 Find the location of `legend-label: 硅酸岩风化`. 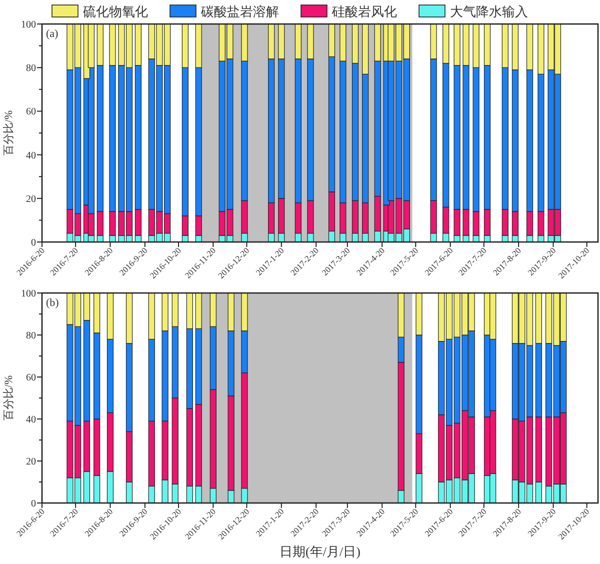

legend-label: 硅酸岩风化 is located at coordinates (364, 11).